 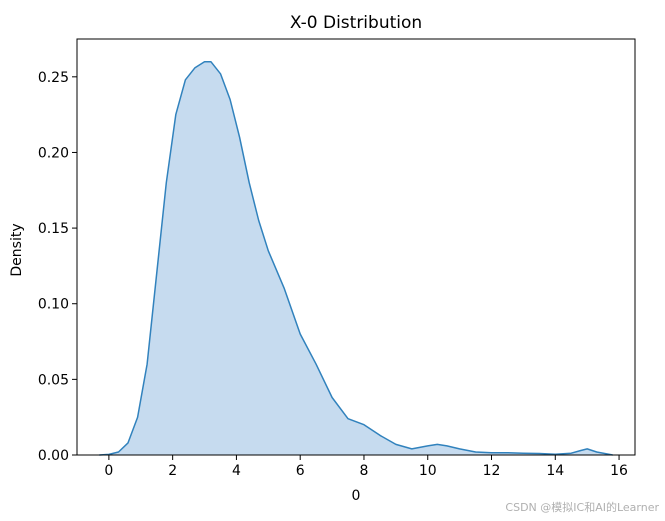 I want to click on x-tick-label: 6, so click(x=300, y=471).